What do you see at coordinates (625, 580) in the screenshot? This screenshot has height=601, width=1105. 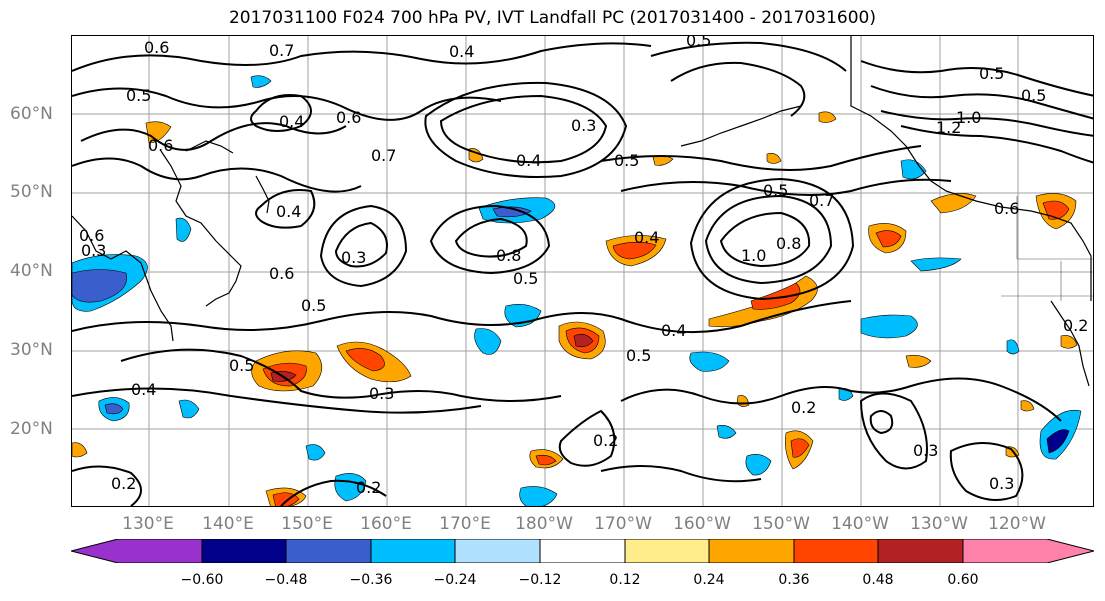 I see `colorbar-tick: 0.12` at bounding box center [625, 580].